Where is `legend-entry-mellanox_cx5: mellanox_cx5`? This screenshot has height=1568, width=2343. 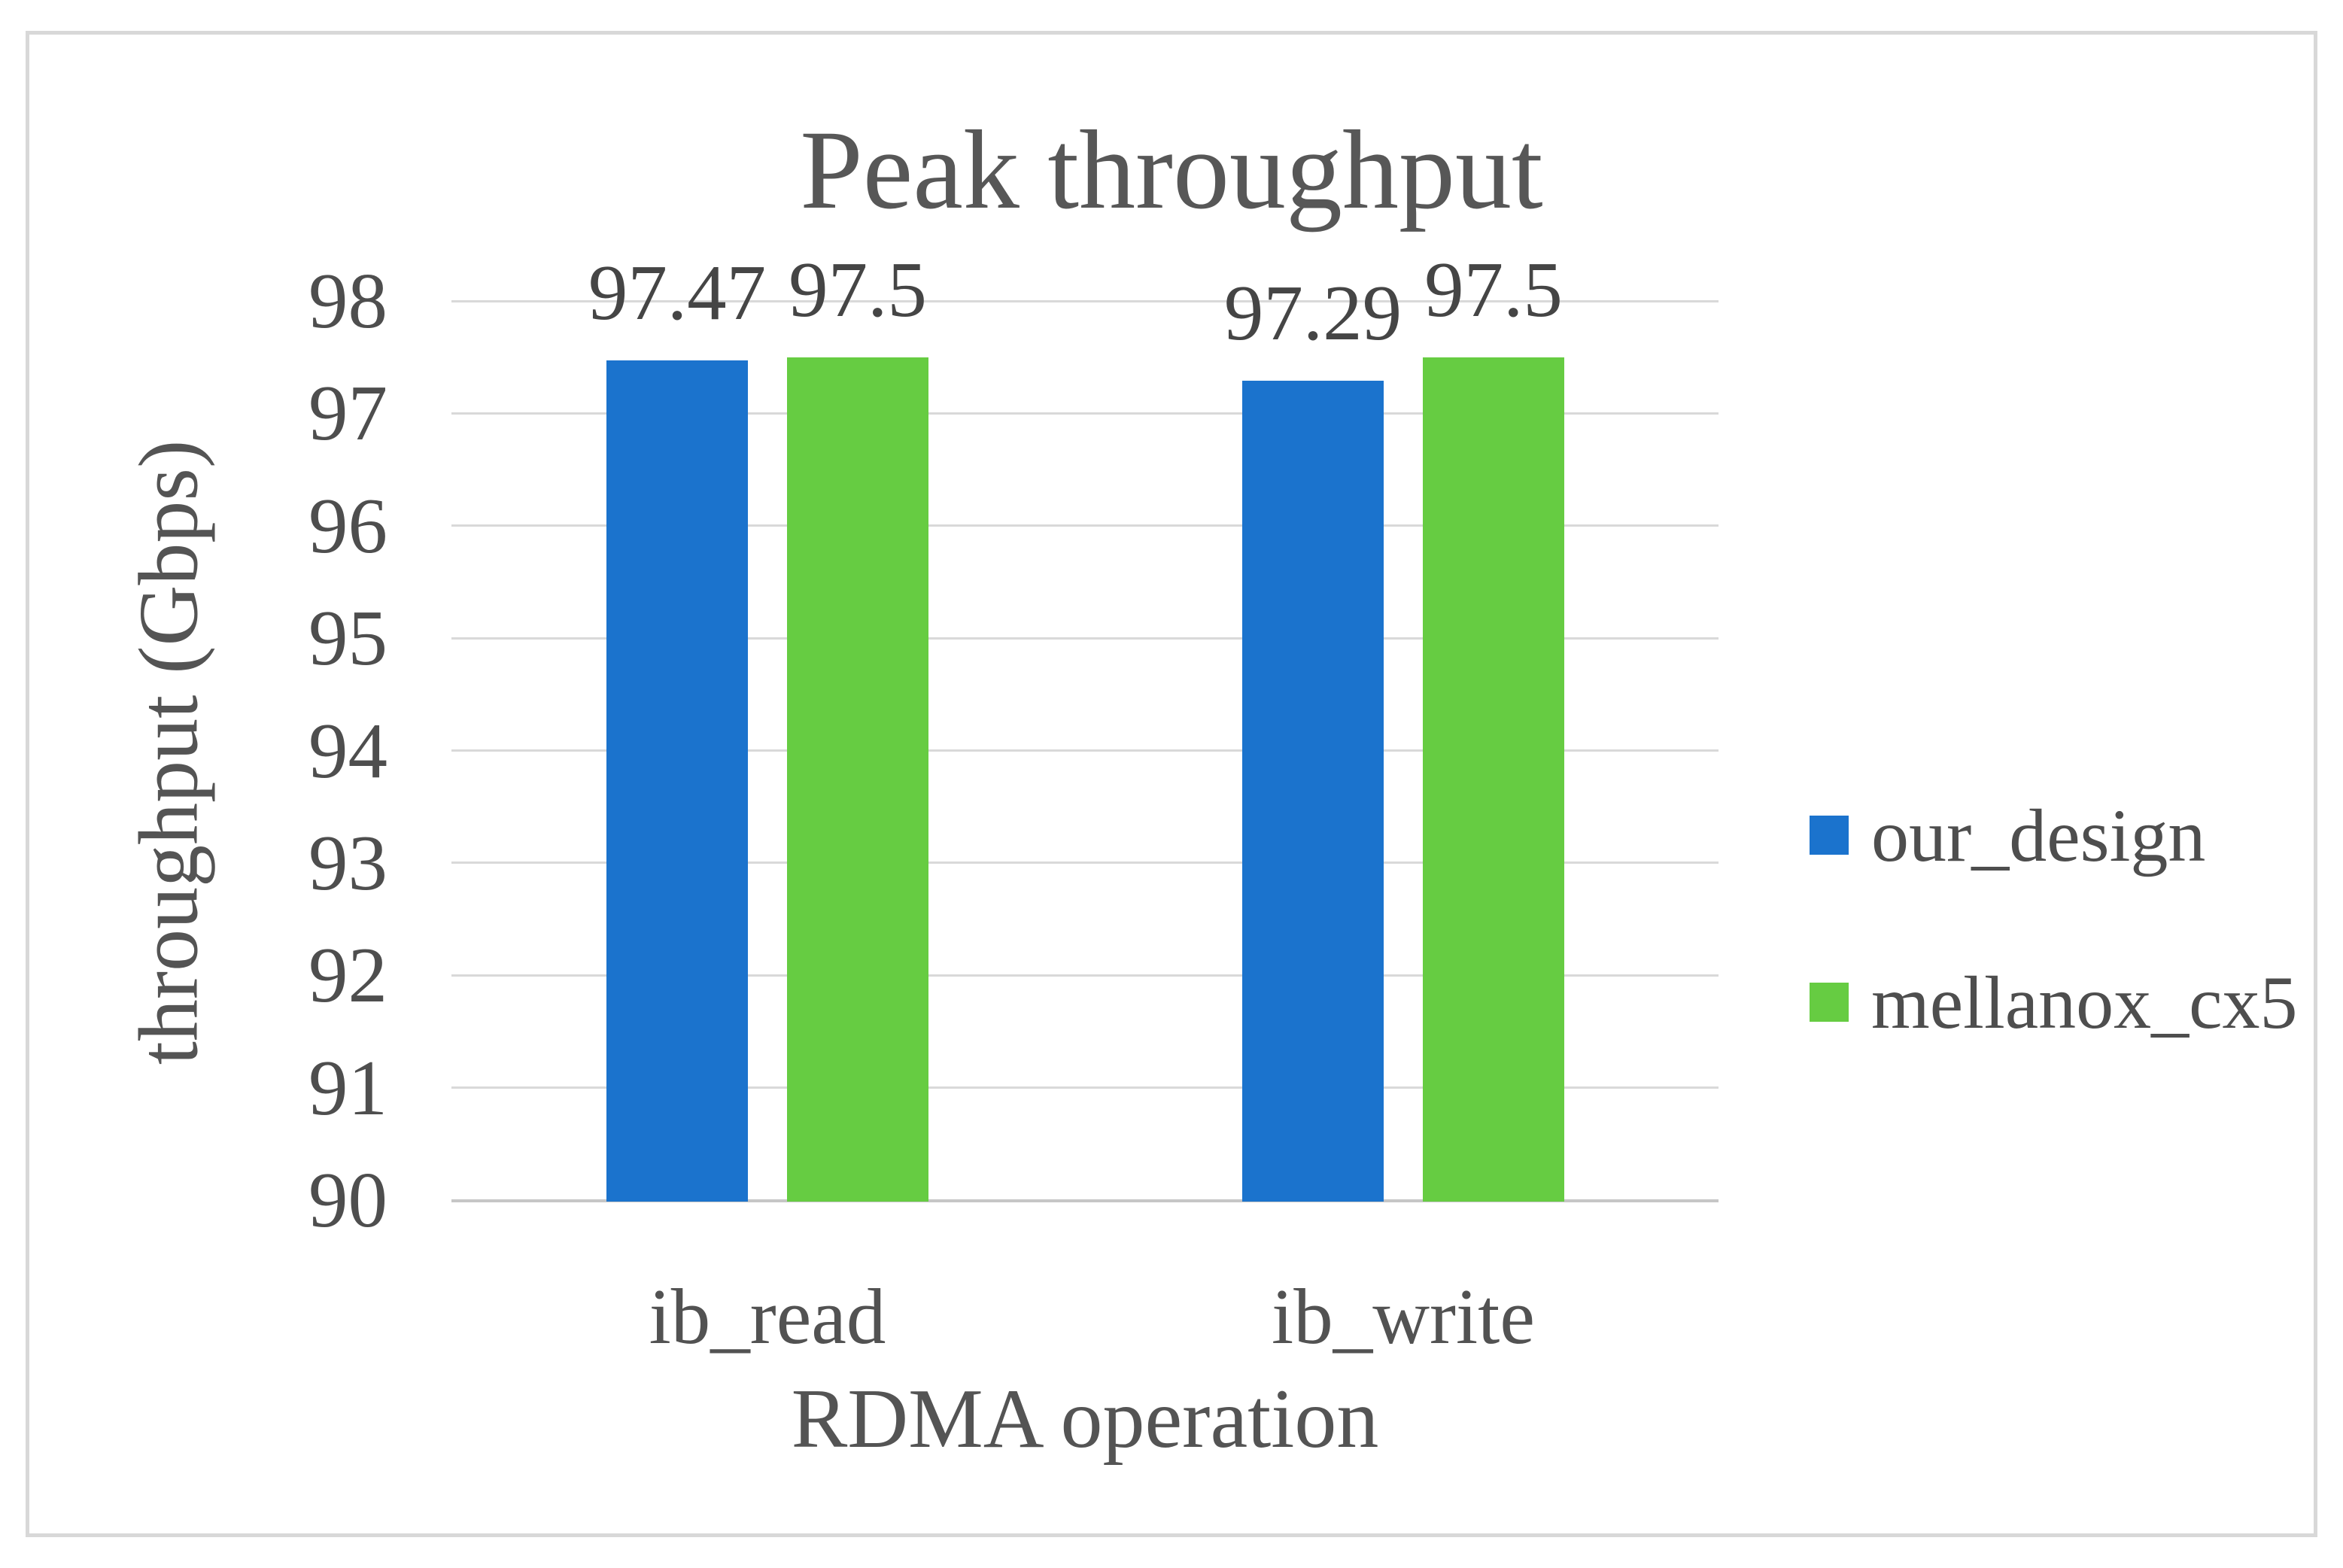
legend-entry-mellanox_cx5: mellanox_cx5 is located at coordinates (2054, 1002).